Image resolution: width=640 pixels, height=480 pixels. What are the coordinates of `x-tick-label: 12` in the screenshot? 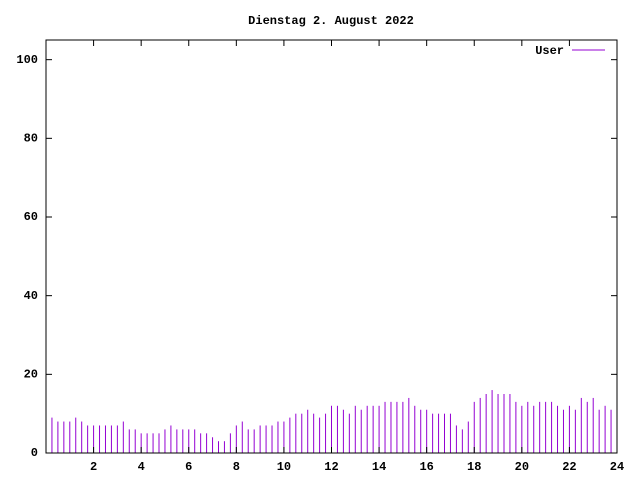 It's located at (331, 467).